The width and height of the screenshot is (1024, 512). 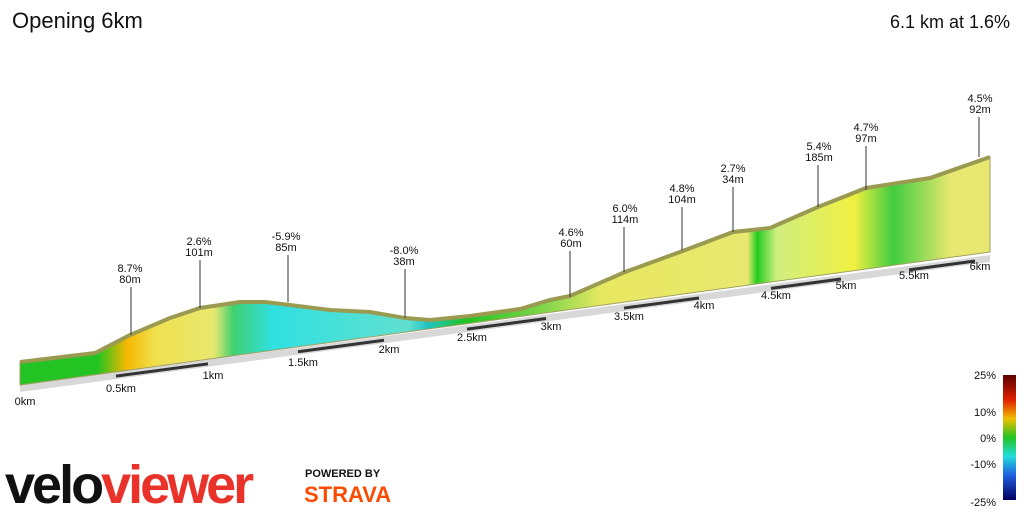 What do you see at coordinates (988, 439) in the screenshot?
I see `legend-label: 0%` at bounding box center [988, 439].